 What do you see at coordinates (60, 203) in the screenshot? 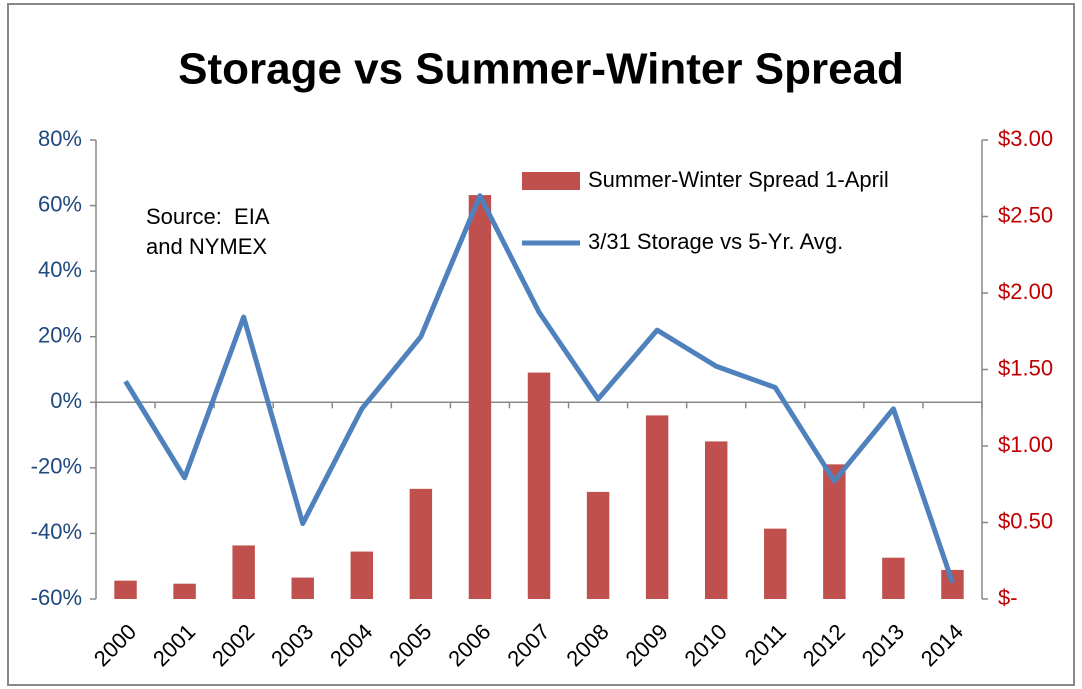
I see `y-tick-label: 60%` at bounding box center [60, 203].